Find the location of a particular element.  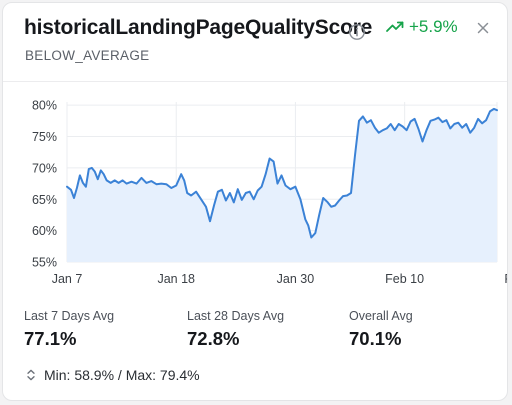

y-tick-label: 55% is located at coordinates (44, 263).